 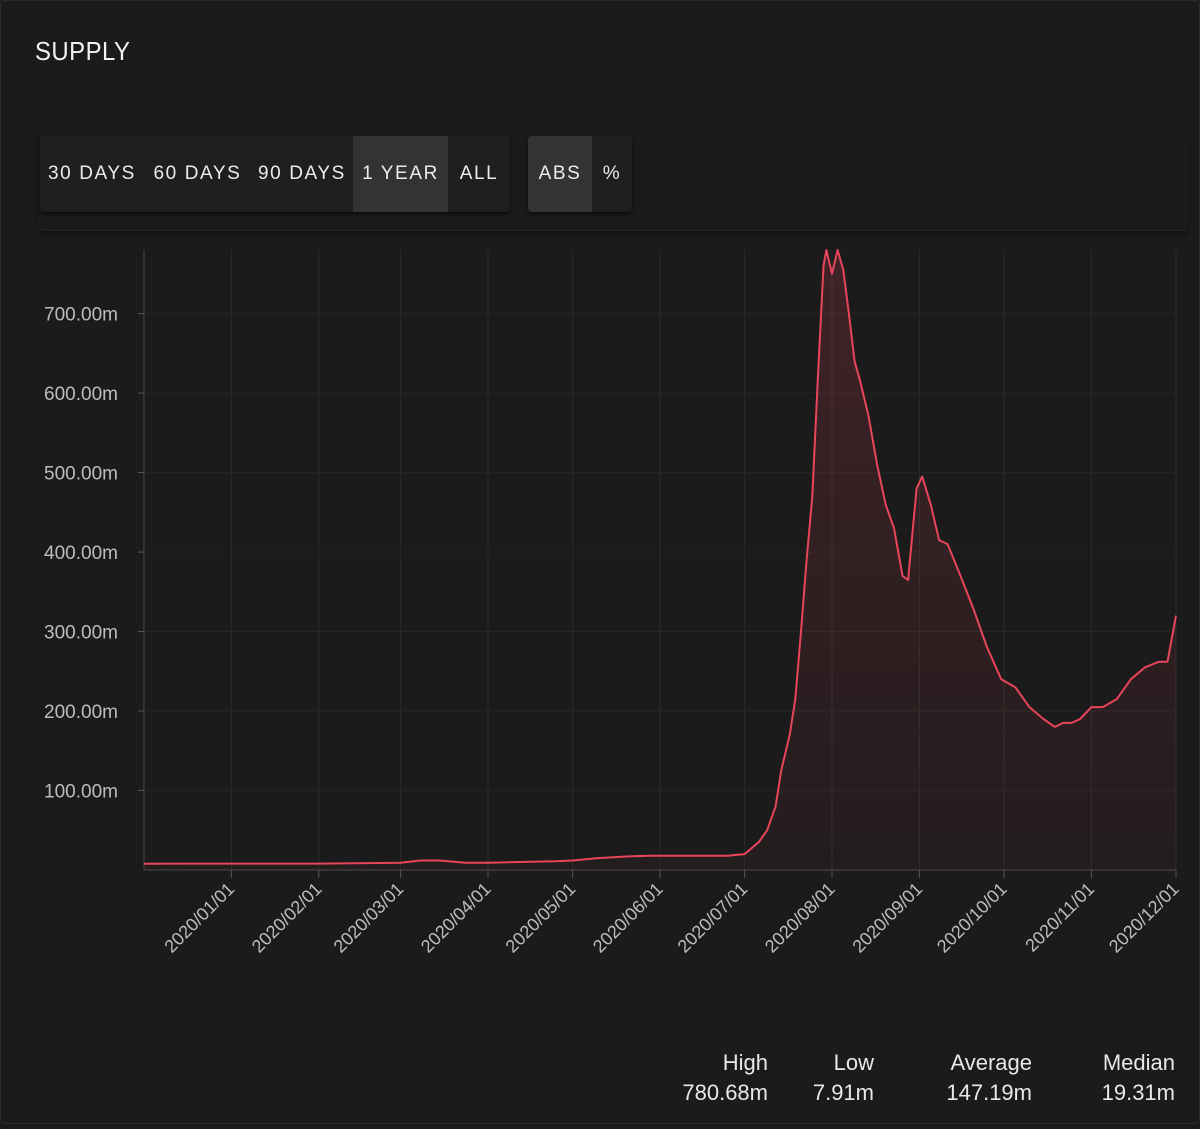 I want to click on x-tick-label: 2020/03/01, so click(x=369, y=918).